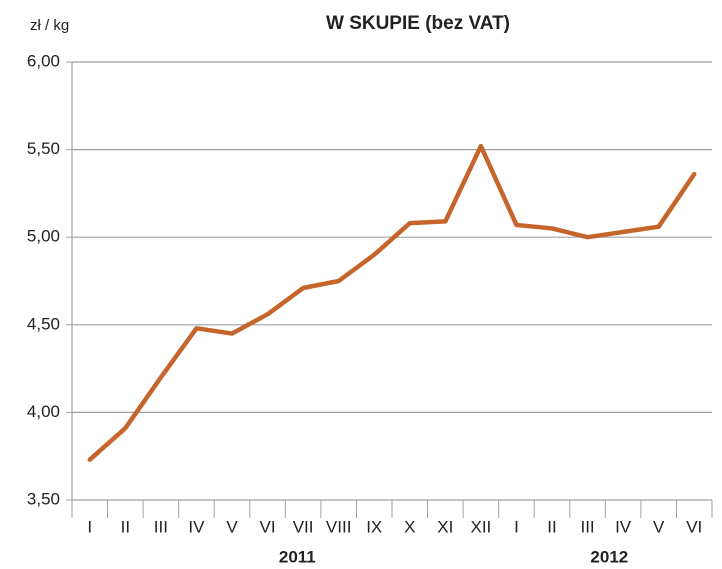 Image resolution: width=722 pixels, height=569 pixels. Describe the element at coordinates (49, 25) in the screenshot. I see `y-axis-label: zł / kg` at that location.